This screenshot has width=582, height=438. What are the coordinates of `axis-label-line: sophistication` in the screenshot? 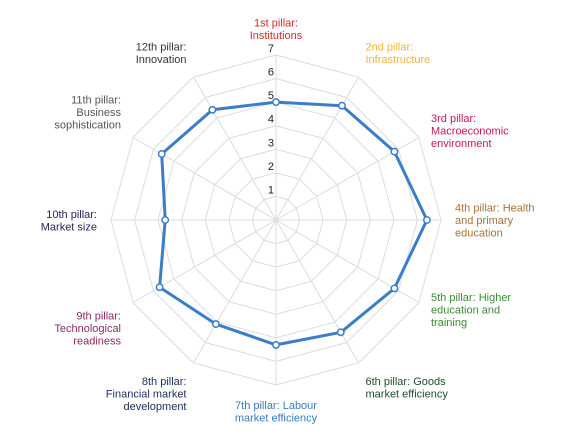 It's located at (87, 126).